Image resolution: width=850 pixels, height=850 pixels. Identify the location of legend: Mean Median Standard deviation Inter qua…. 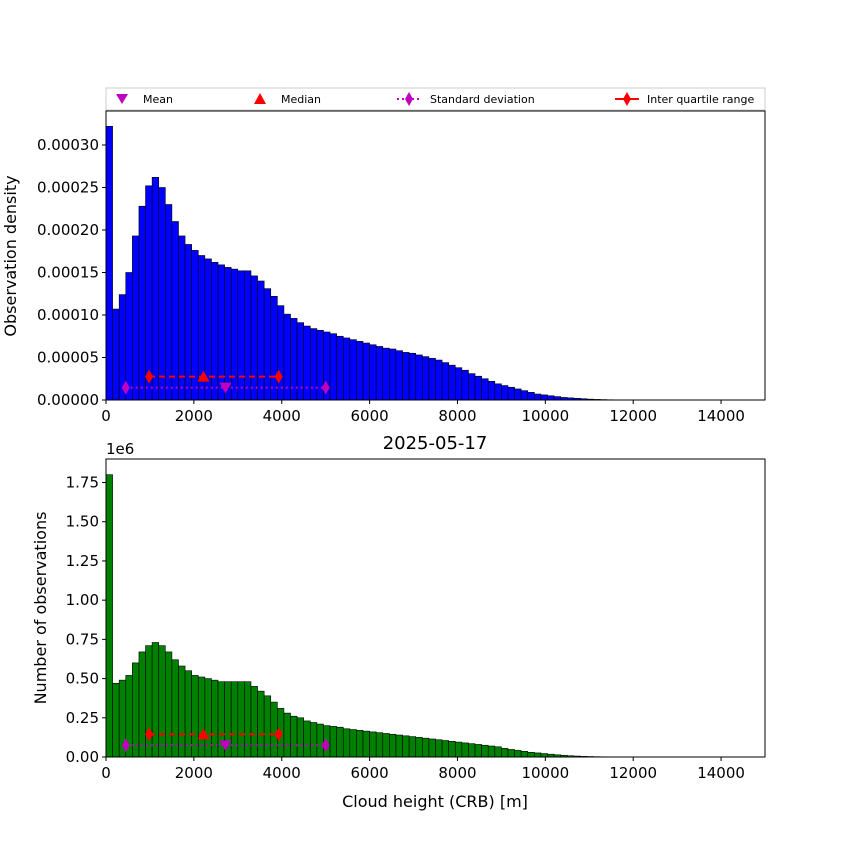
(435, 99).